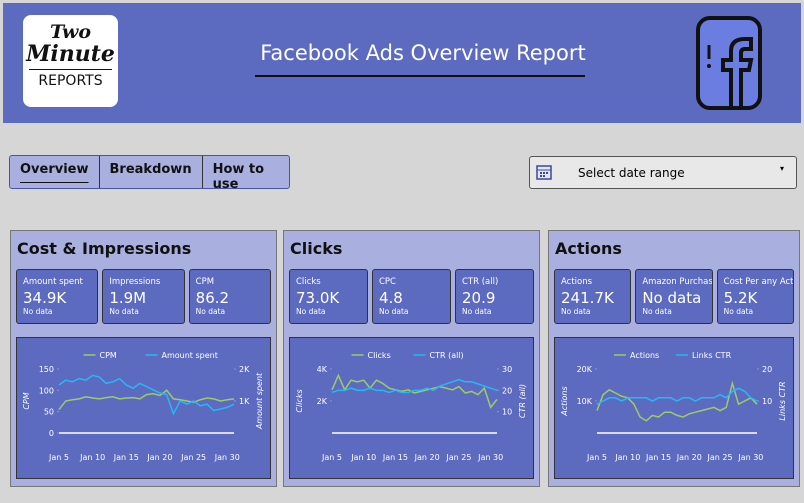 The image size is (804, 503). I want to click on kpi-label: Clicks, so click(308, 282).